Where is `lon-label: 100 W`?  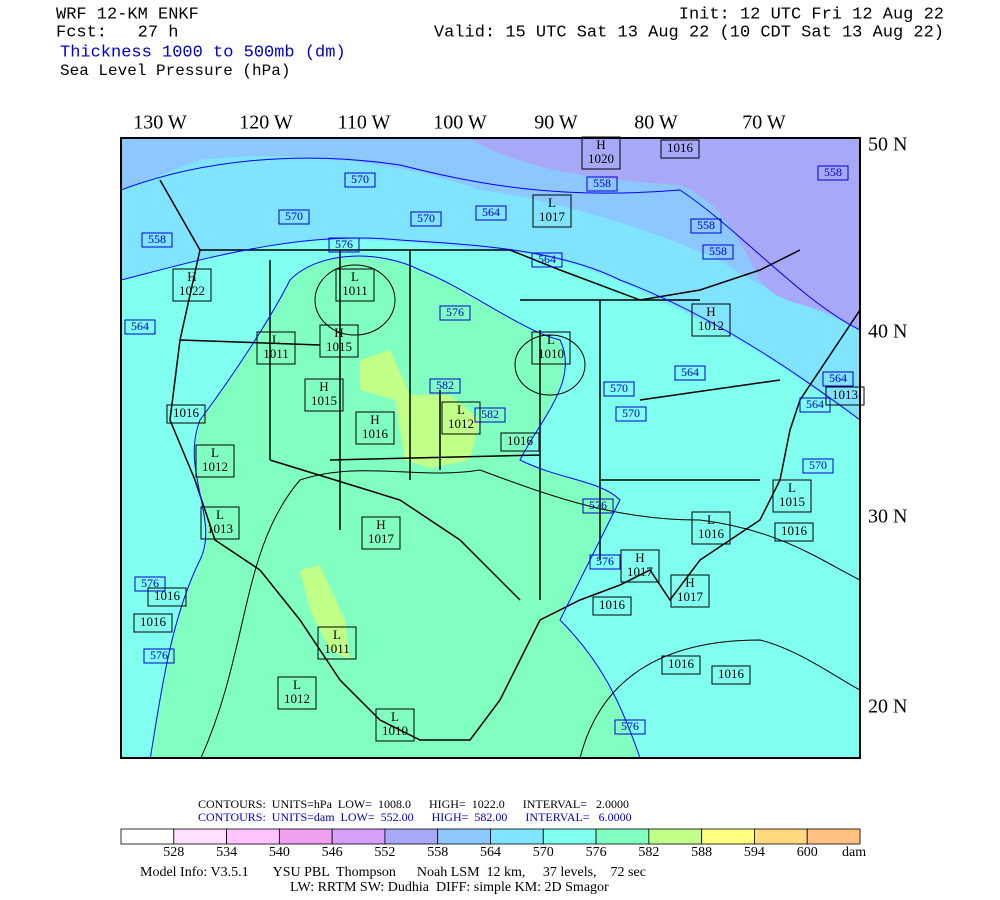
lon-label: 100 W is located at coordinates (460, 123).